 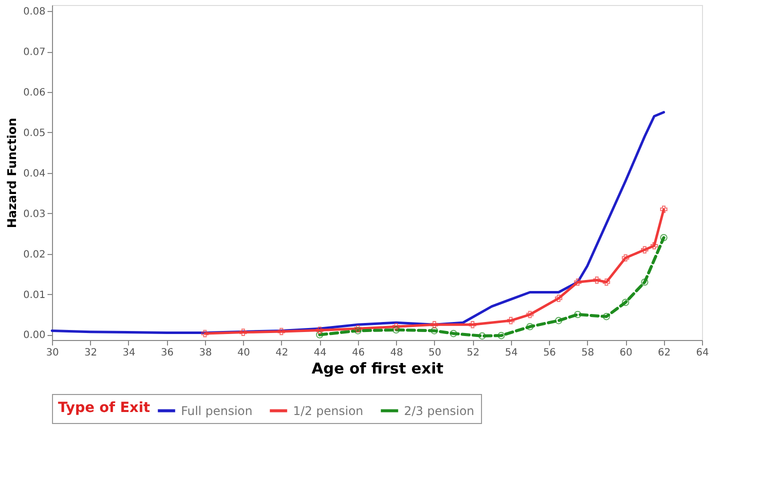 What do you see at coordinates (435, 353) in the screenshot?
I see `x-tick-label: 50` at bounding box center [435, 353].